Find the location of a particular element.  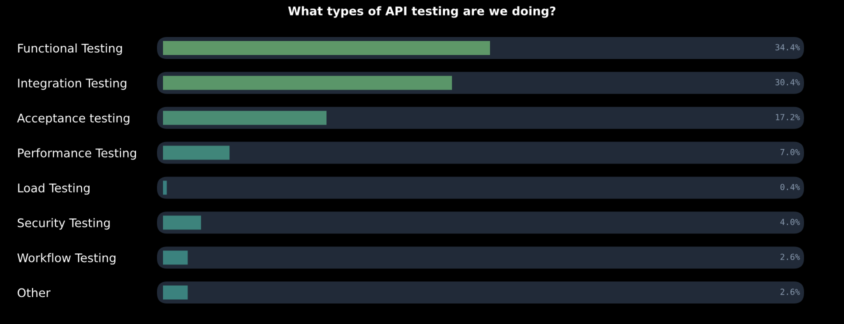

data-label: 30.4% is located at coordinates (787, 82).